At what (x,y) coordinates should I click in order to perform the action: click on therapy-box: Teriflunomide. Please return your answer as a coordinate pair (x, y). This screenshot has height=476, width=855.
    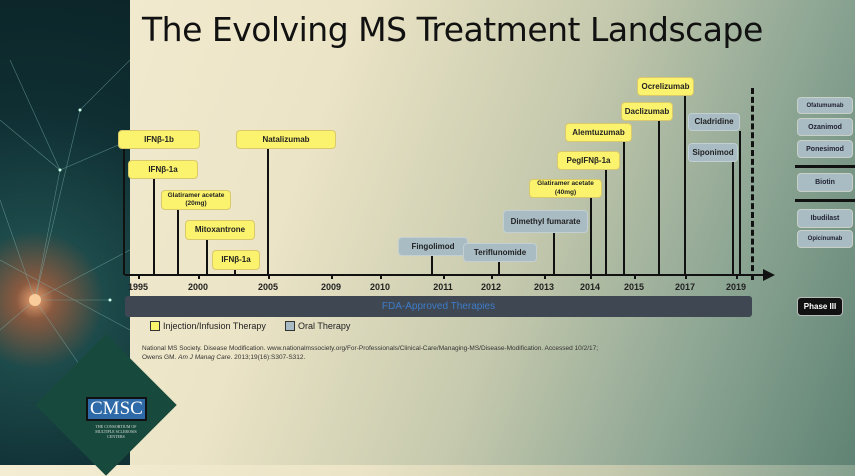
    Looking at the image, I should click on (500, 252).